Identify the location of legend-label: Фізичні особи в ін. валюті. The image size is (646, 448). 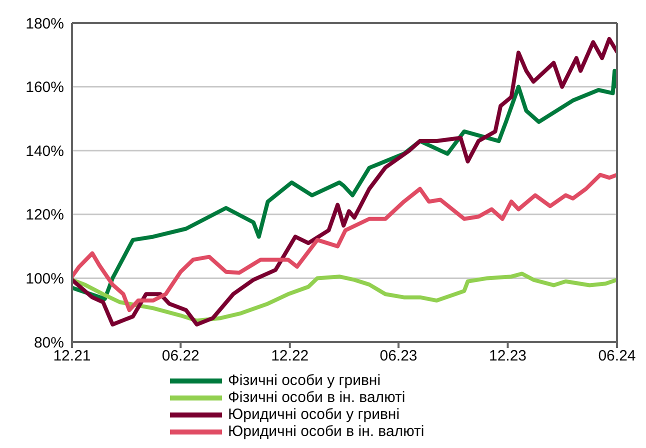
(317, 397).